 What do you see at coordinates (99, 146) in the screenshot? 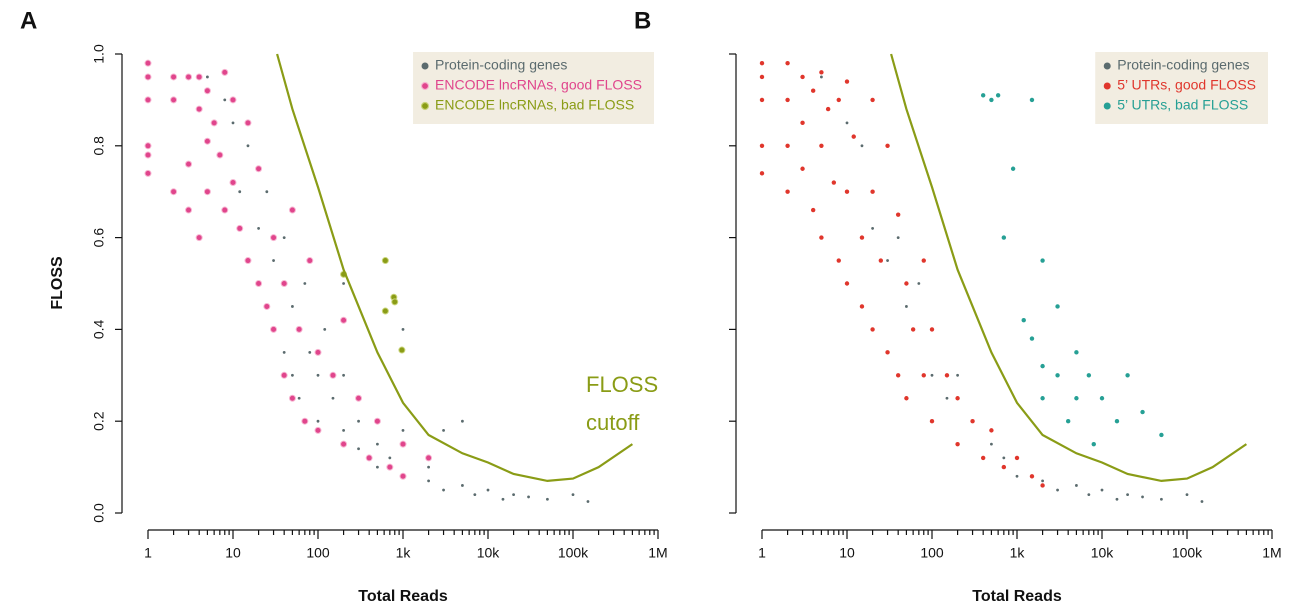
I see `y-tick-label: 0.8` at bounding box center [99, 146].